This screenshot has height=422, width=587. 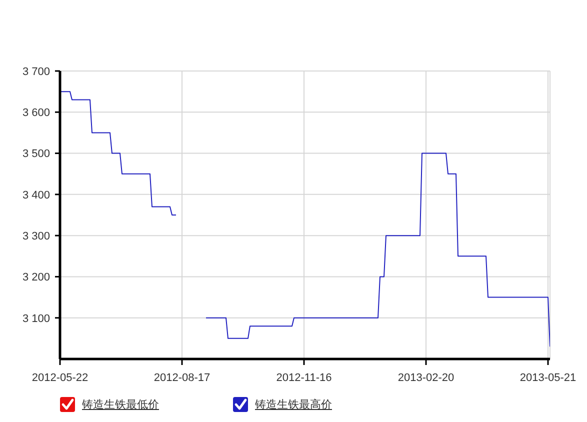 What do you see at coordinates (304, 378) in the screenshot?
I see `x-tick-label: 2012-11-16` at bounding box center [304, 378].